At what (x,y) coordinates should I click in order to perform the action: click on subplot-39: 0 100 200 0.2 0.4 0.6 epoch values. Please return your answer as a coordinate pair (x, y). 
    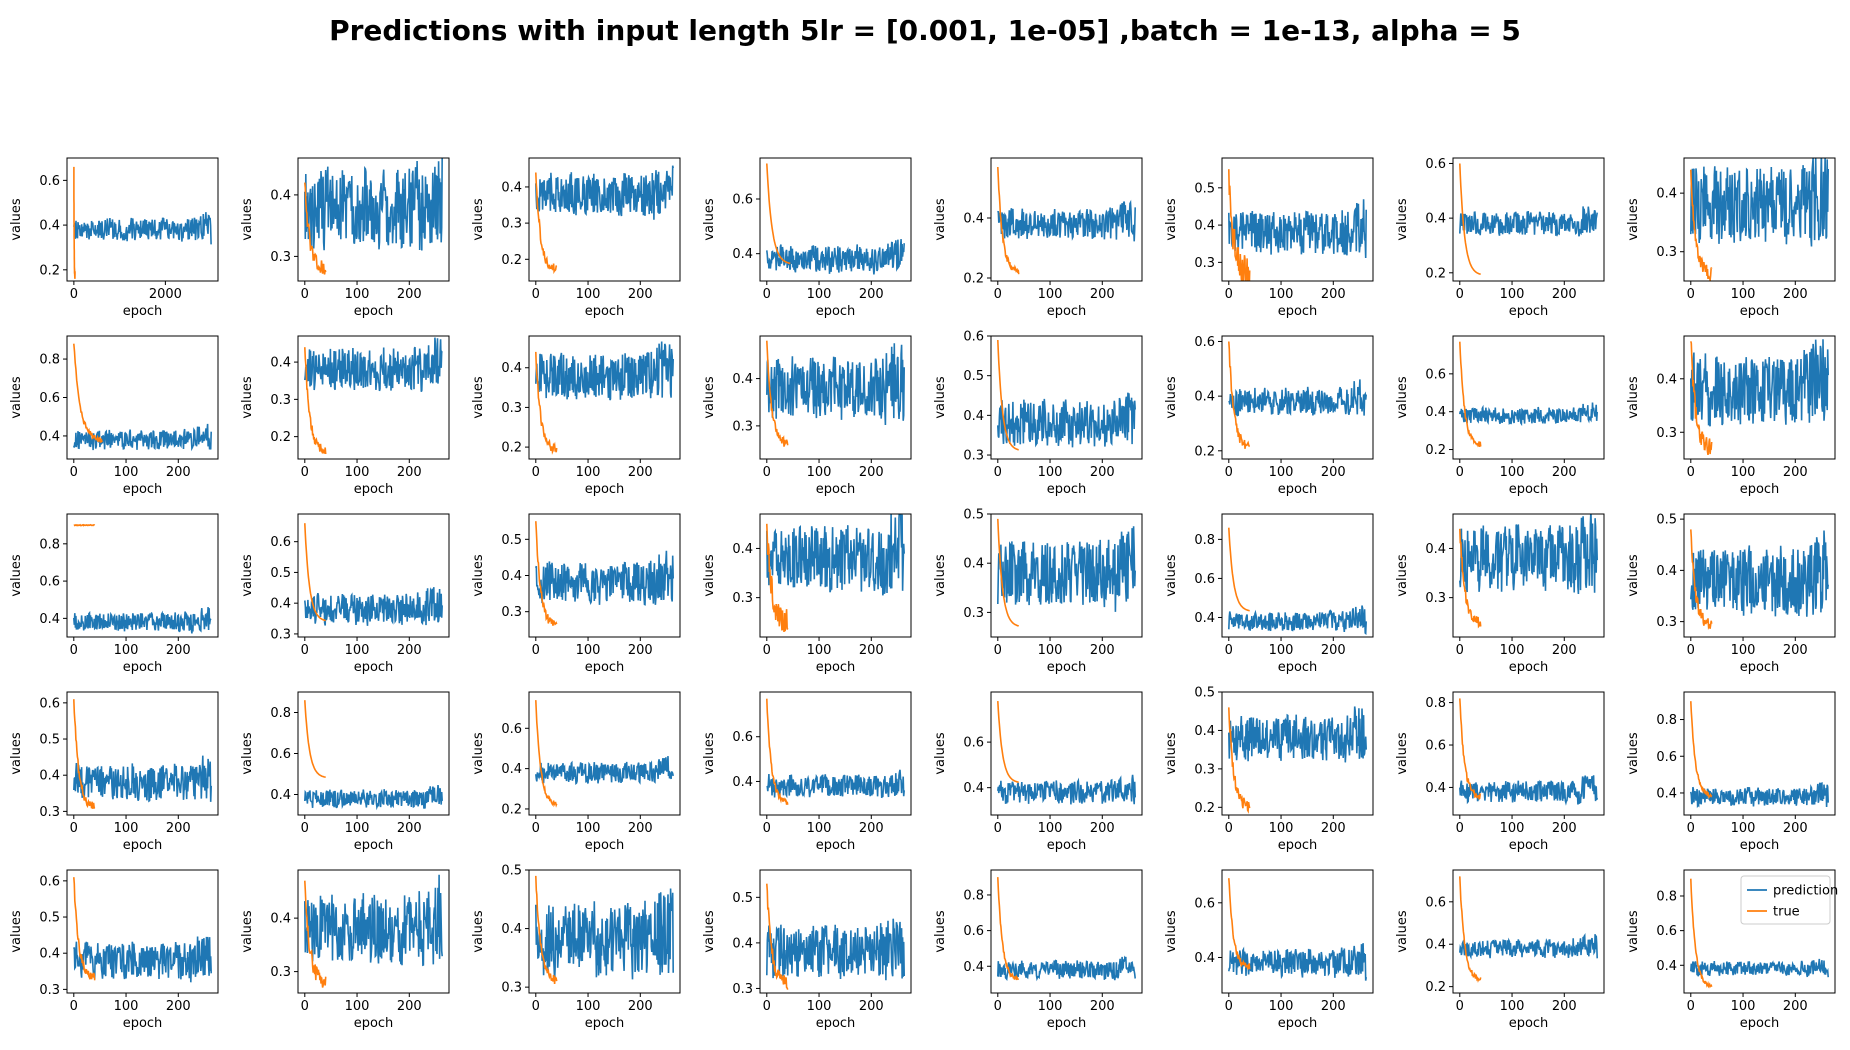
    Looking at the image, I should click on (1500, 950).